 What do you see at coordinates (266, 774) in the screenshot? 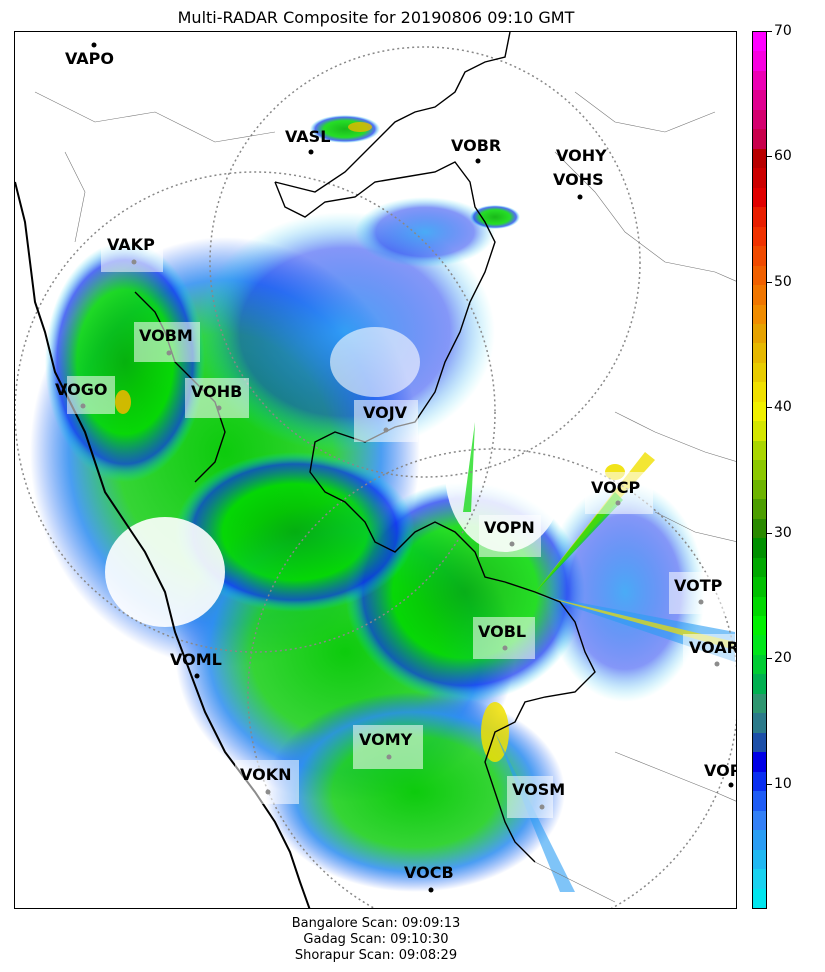
I see `station-label-vokn: VOKN` at bounding box center [266, 774].